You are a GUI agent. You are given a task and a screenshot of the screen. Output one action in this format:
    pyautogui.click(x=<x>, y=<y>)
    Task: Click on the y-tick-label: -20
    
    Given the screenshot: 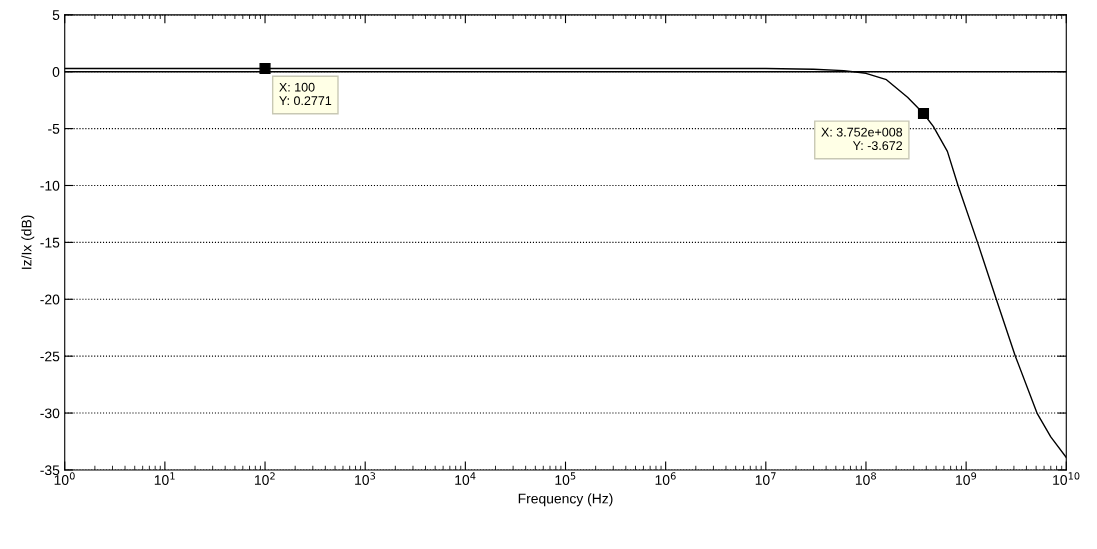 What is the action you would take?
    pyautogui.click(x=50, y=299)
    